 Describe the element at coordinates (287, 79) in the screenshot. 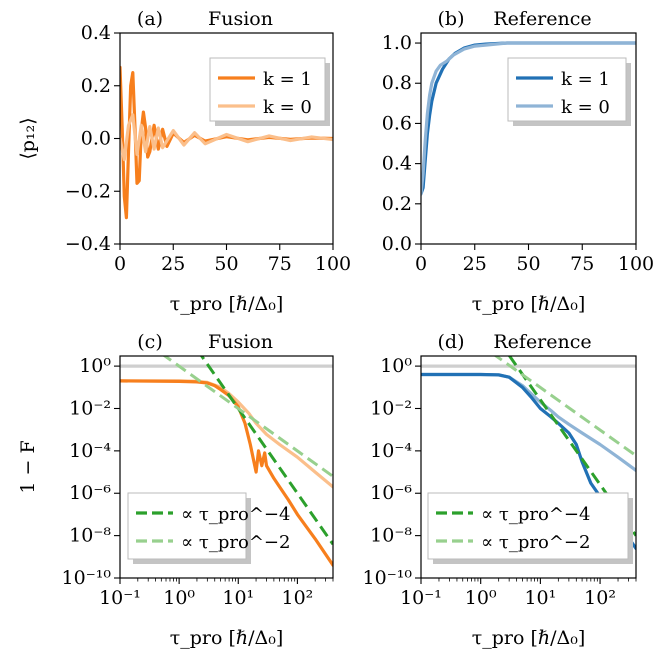

I see `panel-a-legend-label-0: k = 1` at that location.